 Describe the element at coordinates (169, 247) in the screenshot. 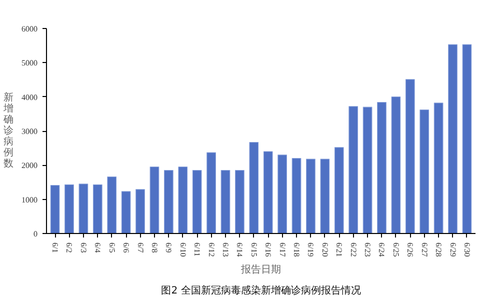

I see `x-tick-label: 6/9` at that location.